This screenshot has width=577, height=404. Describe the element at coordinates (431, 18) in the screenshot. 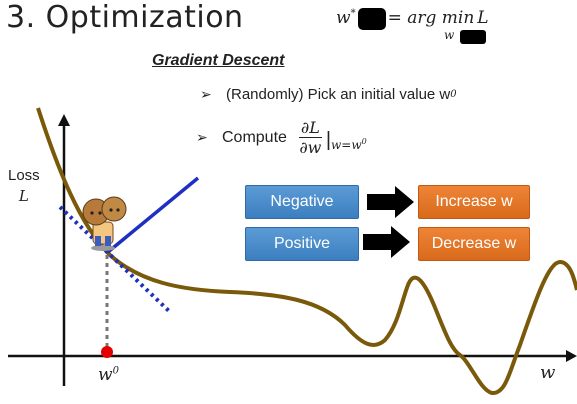

I see `formula-rhs: = arg min` at that location.